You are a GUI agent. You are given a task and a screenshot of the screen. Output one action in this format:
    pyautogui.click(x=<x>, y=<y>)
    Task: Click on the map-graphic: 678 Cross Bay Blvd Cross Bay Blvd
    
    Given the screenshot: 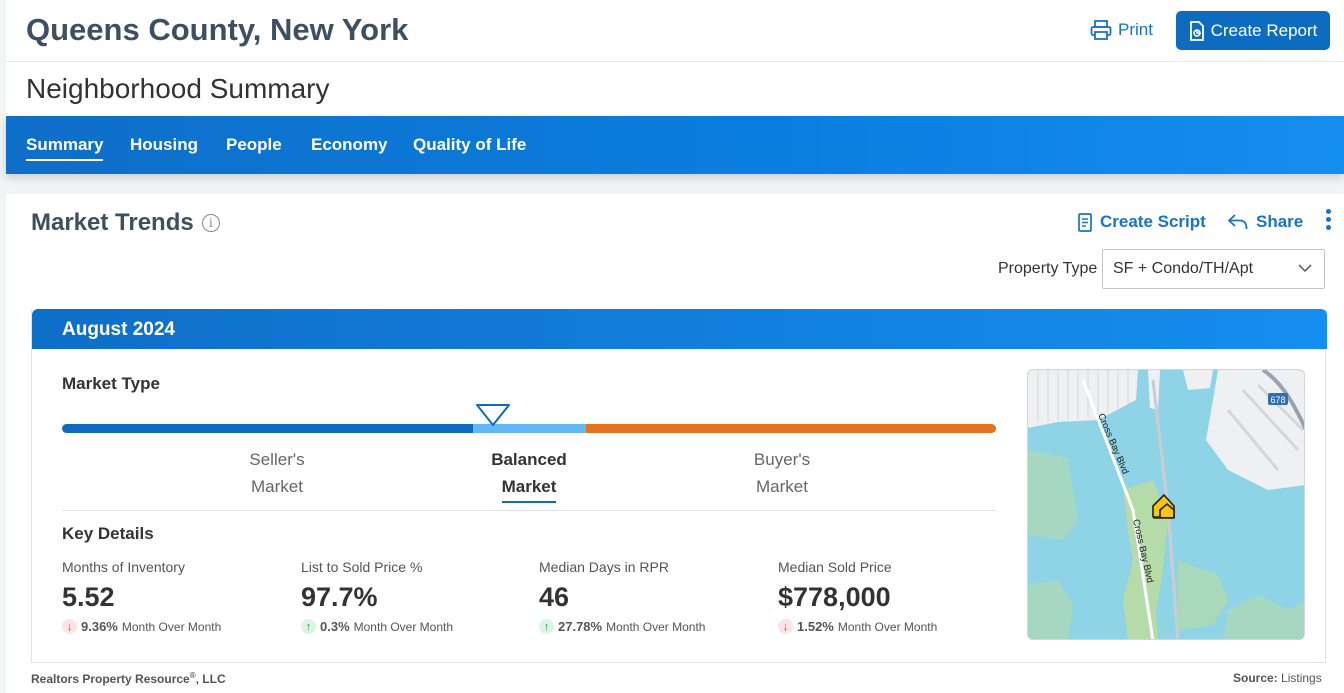 What is the action you would take?
    pyautogui.click(x=1166, y=504)
    